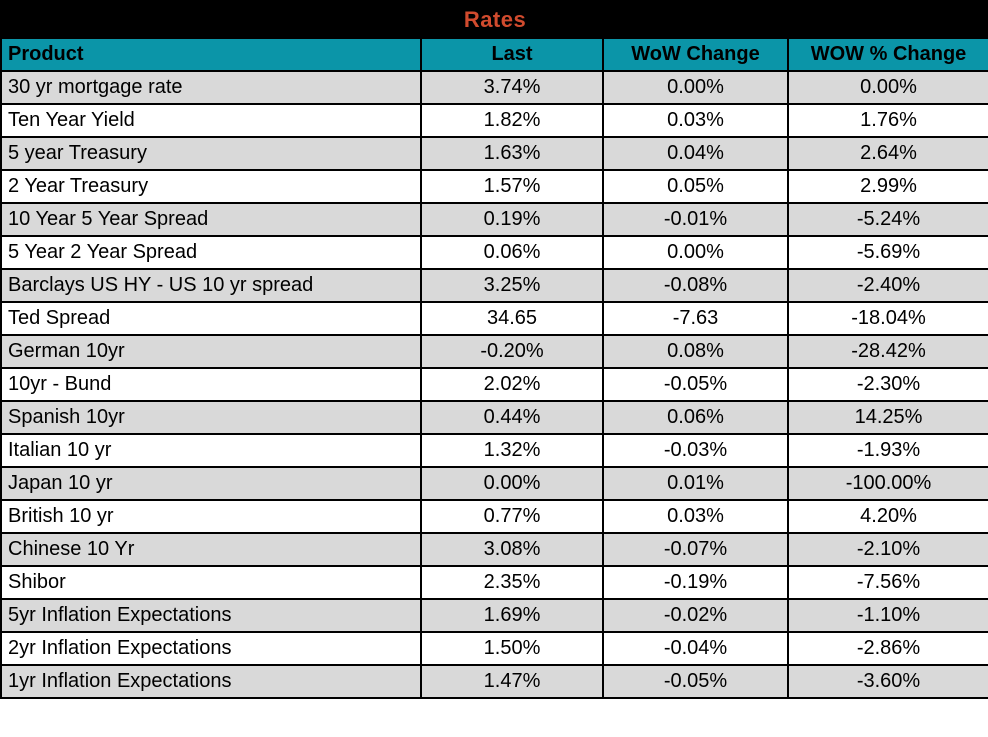  Describe the element at coordinates (512, 318) in the screenshot. I see `cell-last: 34.65` at that location.